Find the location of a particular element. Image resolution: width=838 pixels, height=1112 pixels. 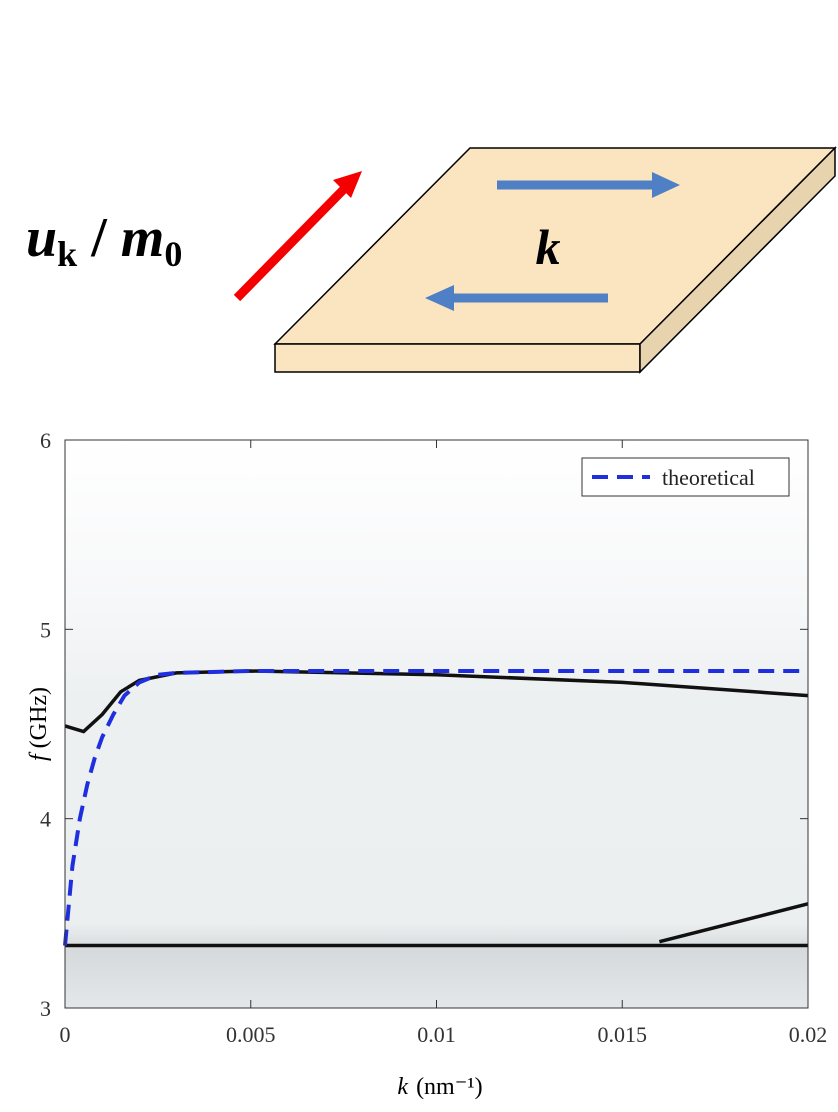

y-tick-label: 4 is located at coordinates (45, 819).